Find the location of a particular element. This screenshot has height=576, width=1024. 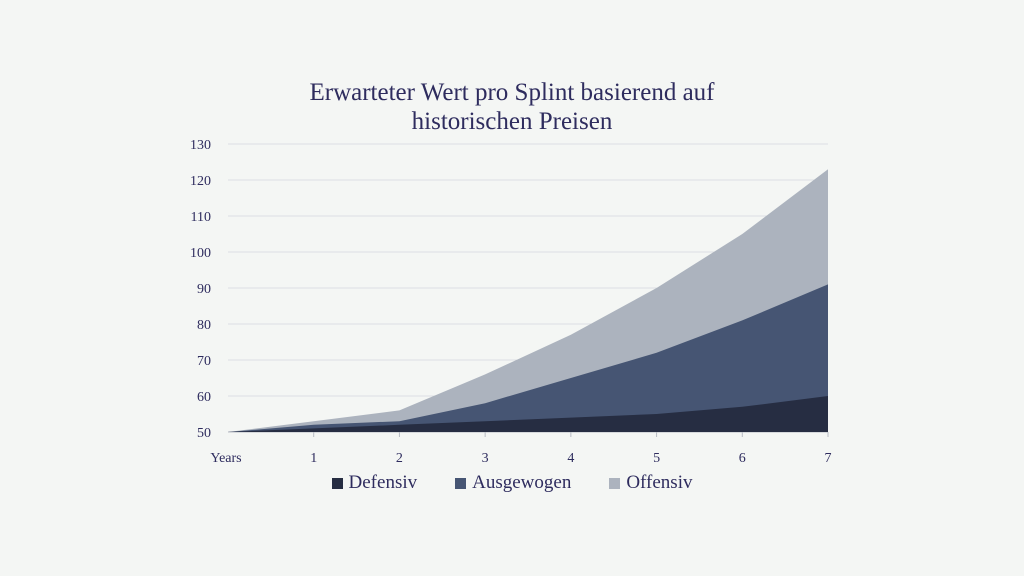

legend-label: Offensiv is located at coordinates (659, 482).